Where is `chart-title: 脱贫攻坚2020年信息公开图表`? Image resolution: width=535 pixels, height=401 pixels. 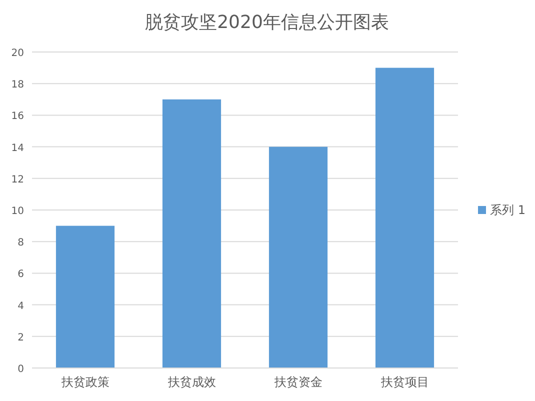
chart-title: 脱贫攻坚2020年信息公开图表 is located at coordinates (267, 22).